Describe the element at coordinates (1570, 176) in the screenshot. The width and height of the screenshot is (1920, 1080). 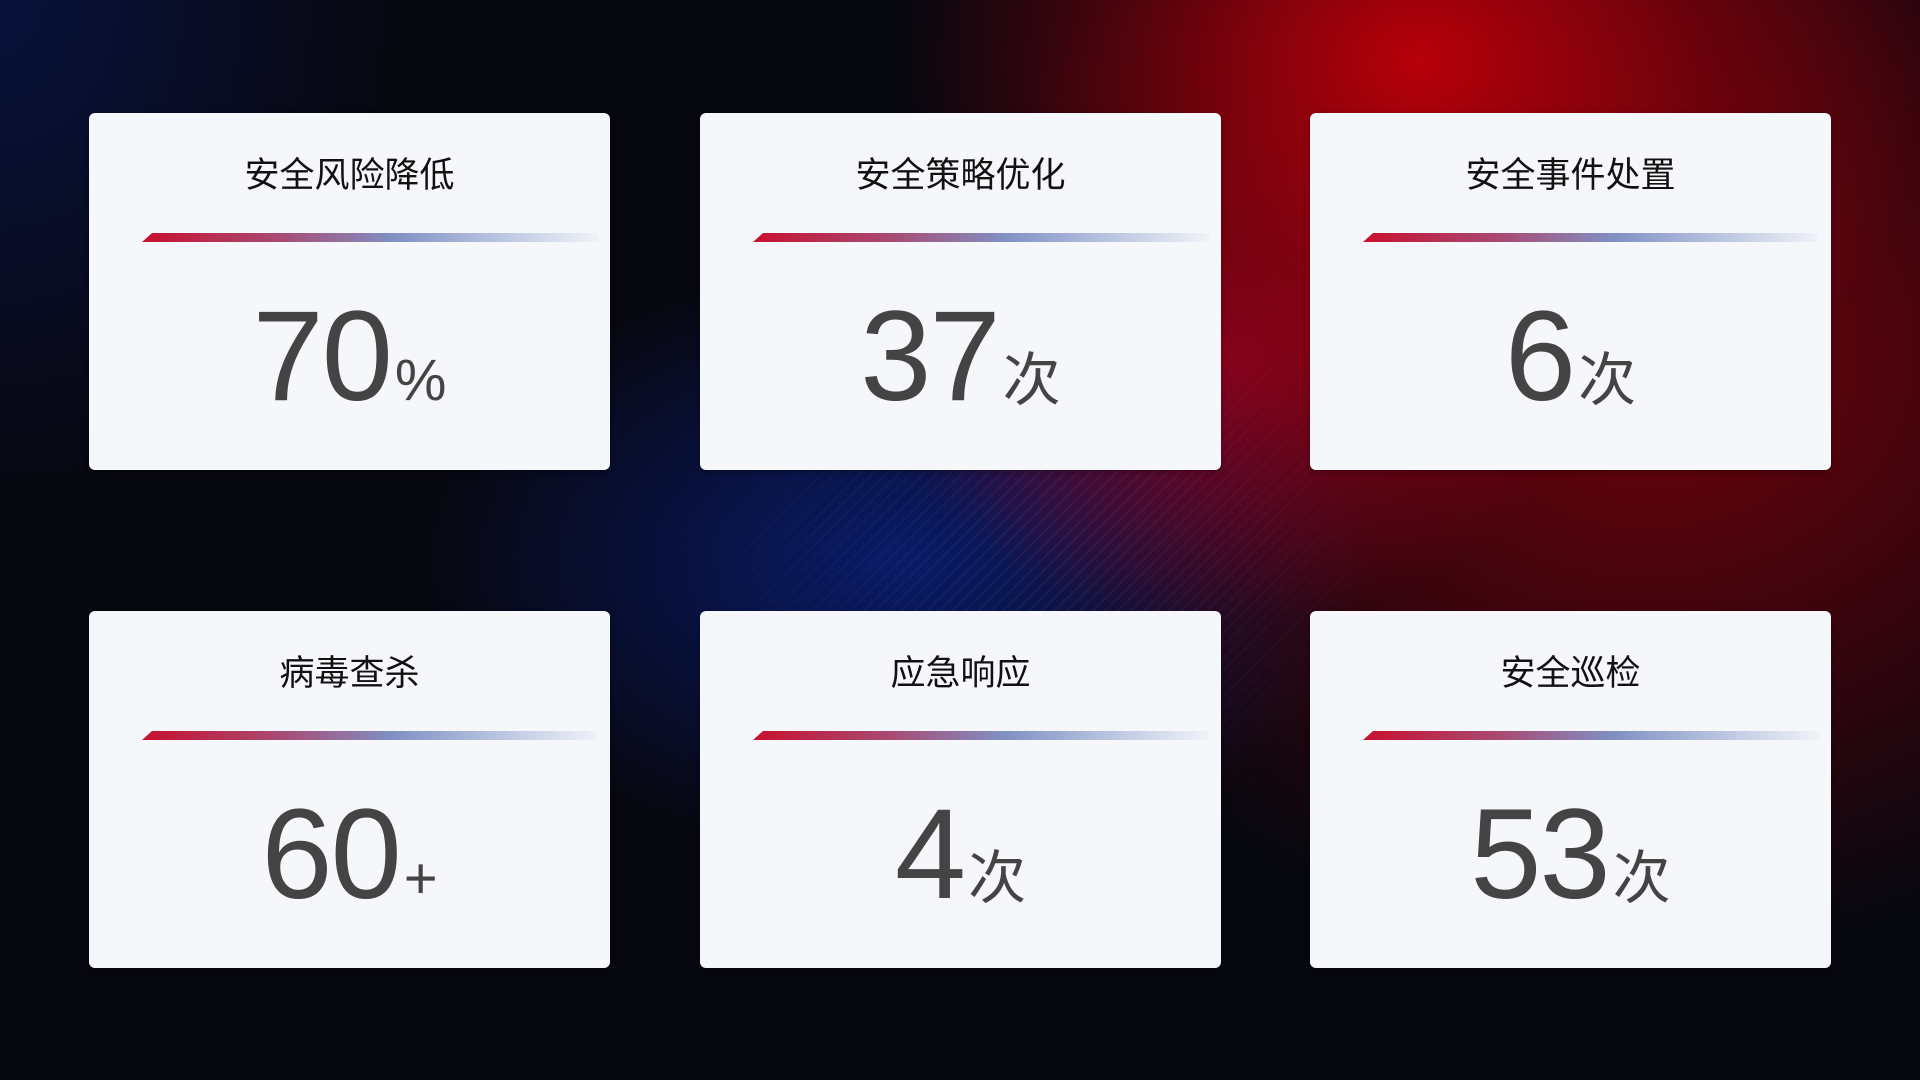
I see `card-title: 安全事件处置` at that location.